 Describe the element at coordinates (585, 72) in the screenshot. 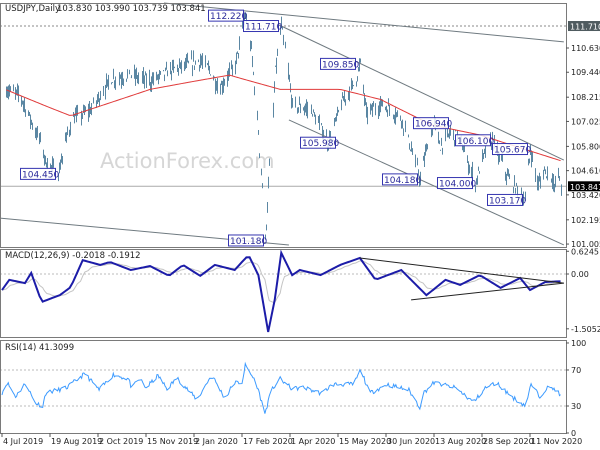

I see `price-axis-label: 109.440` at that location.